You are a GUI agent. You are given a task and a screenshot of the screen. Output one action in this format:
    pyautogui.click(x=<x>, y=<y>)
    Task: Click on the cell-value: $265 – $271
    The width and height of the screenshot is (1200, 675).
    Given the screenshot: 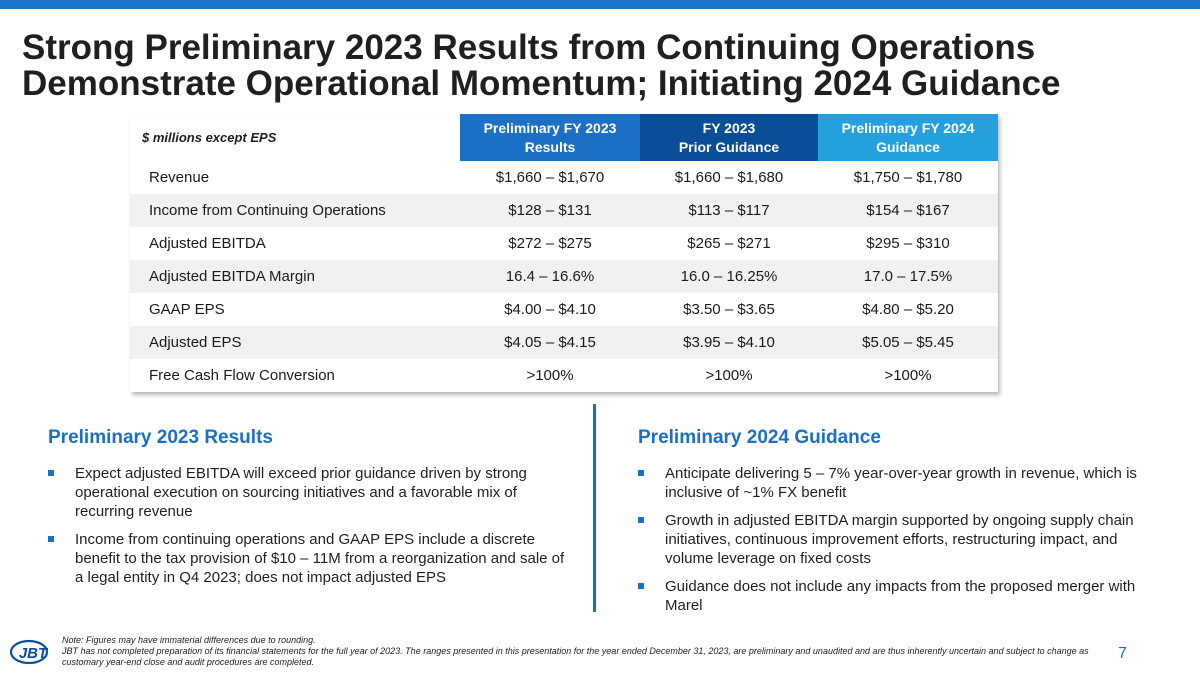 What is the action you would take?
    pyautogui.click(x=729, y=243)
    